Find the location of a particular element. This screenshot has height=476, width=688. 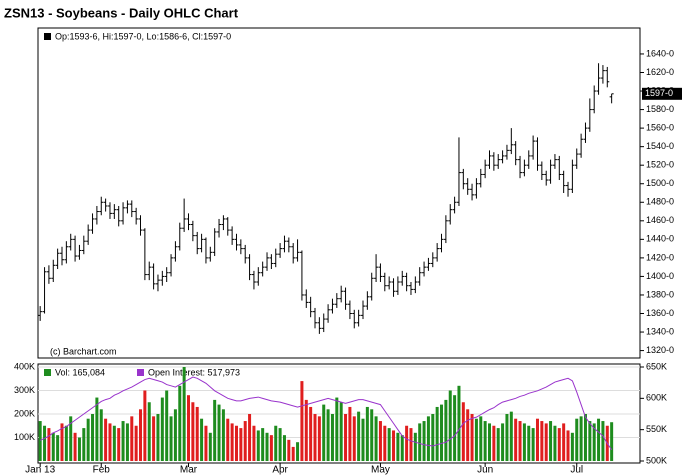

y-tick-label: 1360-0 is located at coordinates (660, 313).